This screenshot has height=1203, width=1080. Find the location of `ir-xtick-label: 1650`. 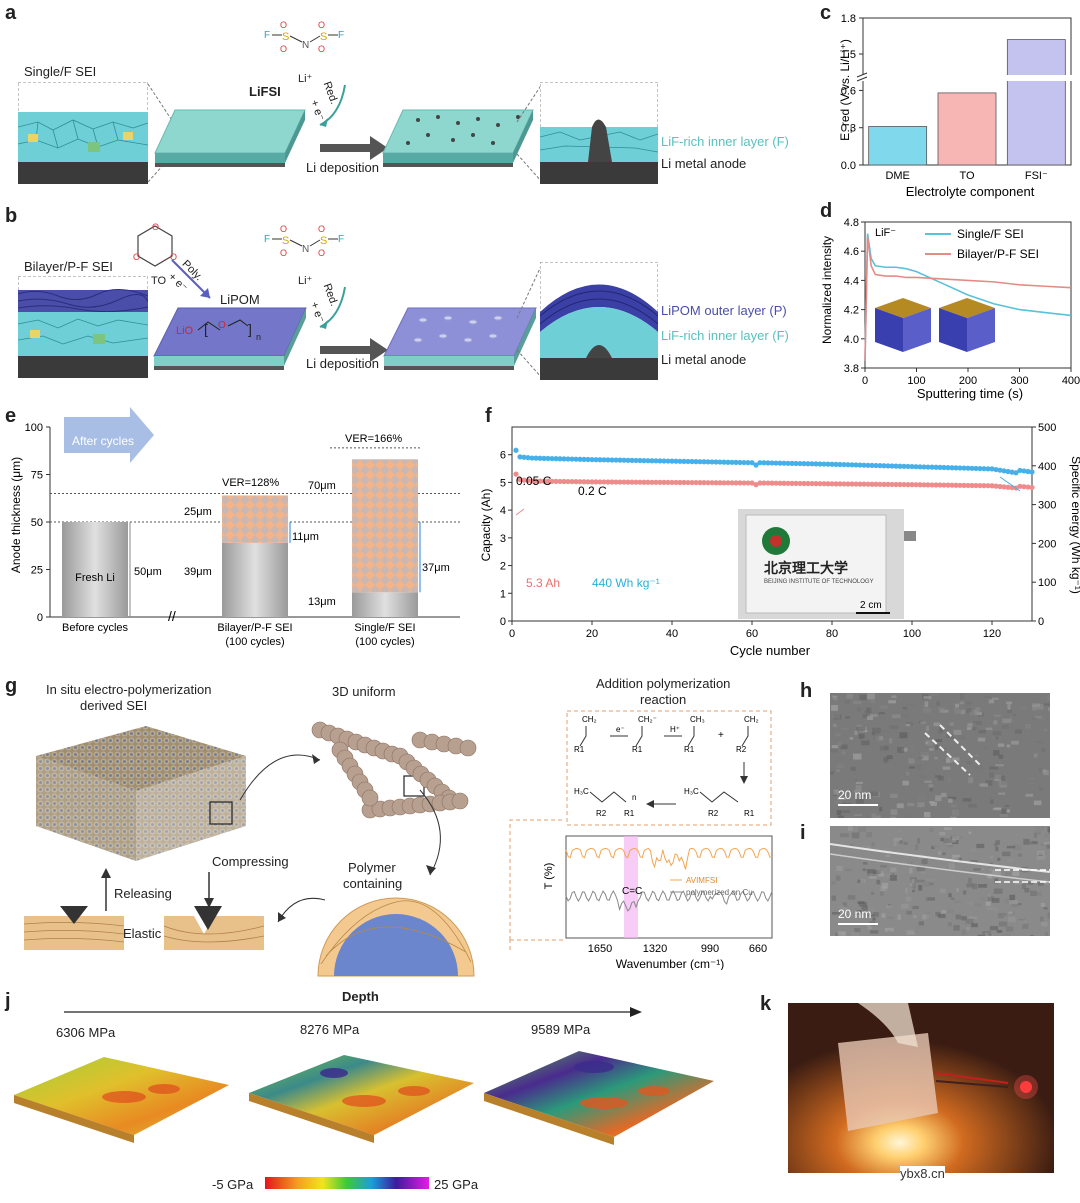

ir-xtick-label: 1650 is located at coordinates (600, 949).